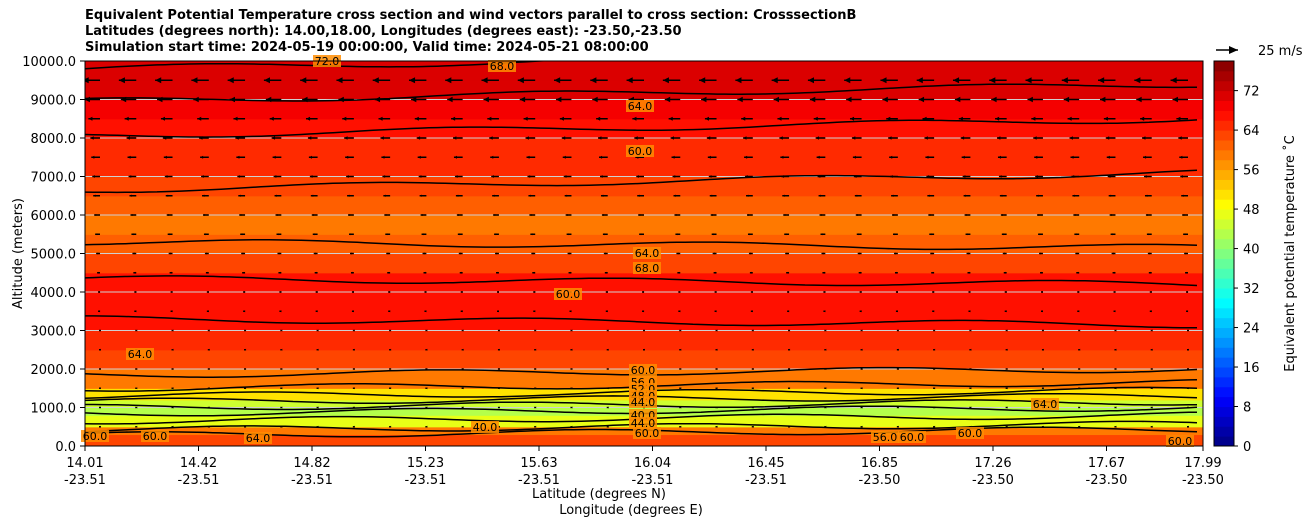 The width and height of the screenshot is (1308, 526). I want to click on y-tick-label: 10000.0, so click(49, 62).